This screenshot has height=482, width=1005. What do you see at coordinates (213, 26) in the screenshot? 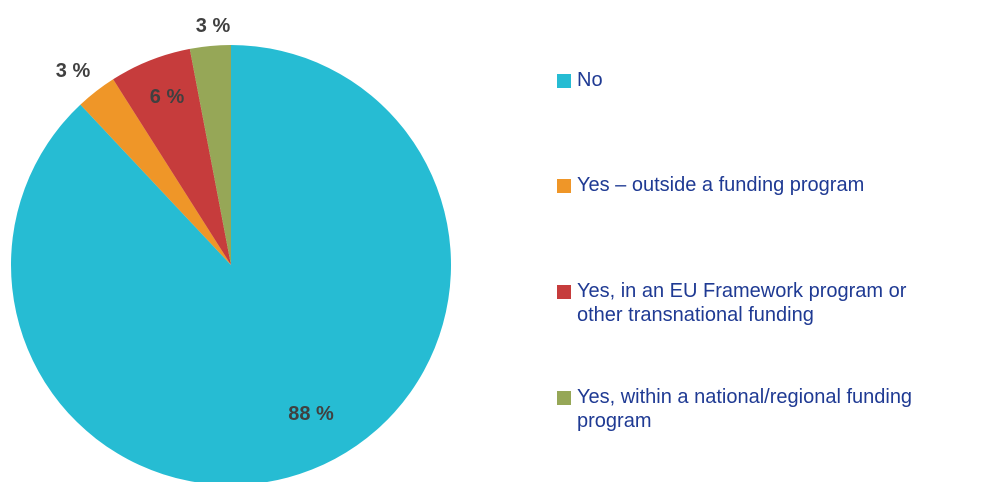
I see `data-label-national-regional: 3 %` at bounding box center [213, 26].